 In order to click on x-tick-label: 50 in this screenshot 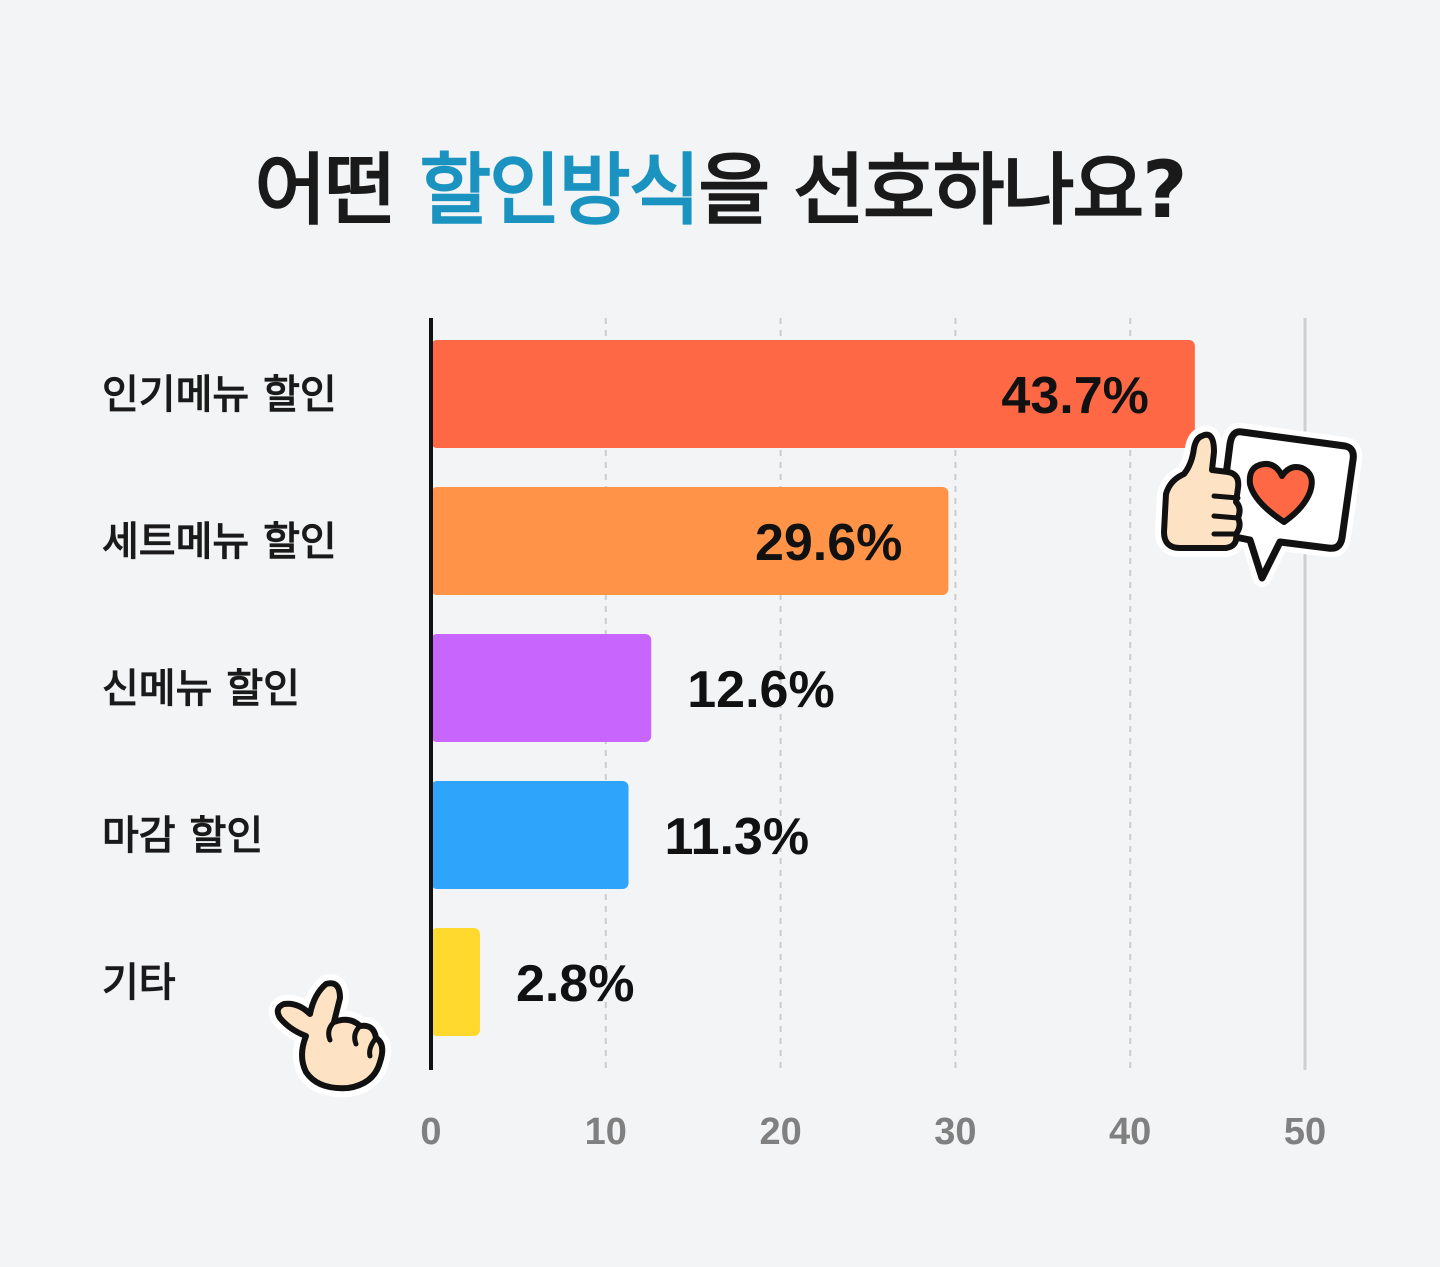, I will do `click(1305, 1132)`.